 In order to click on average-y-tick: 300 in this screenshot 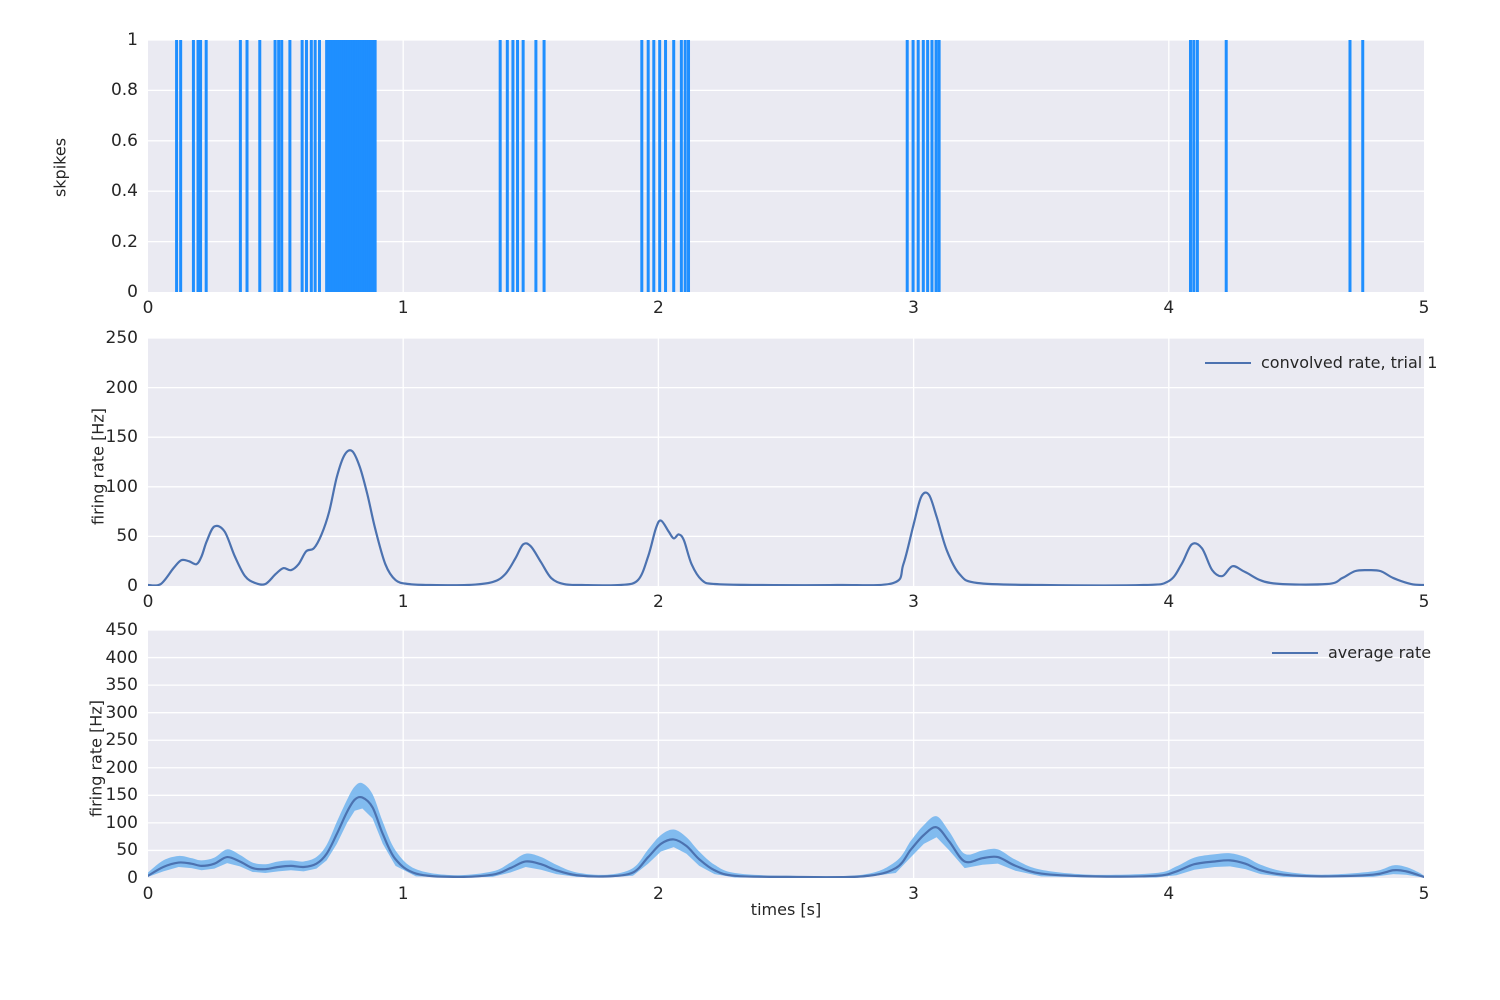, I will do `click(121, 712)`.